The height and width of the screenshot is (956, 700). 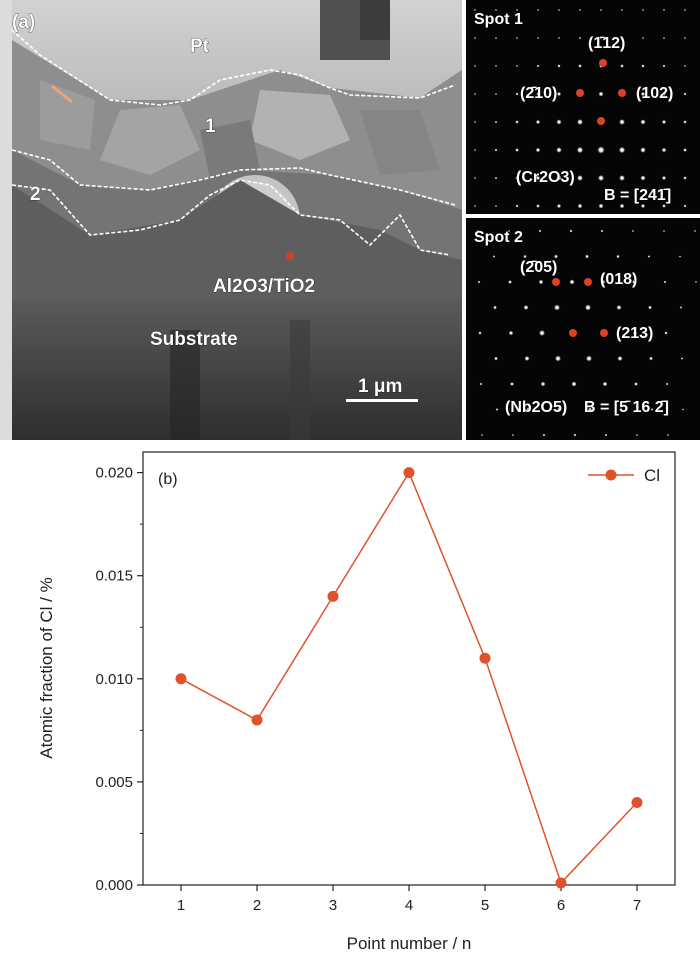 What do you see at coordinates (23, 22) in the screenshot?
I see `panel-a-tag: (a)` at bounding box center [23, 22].